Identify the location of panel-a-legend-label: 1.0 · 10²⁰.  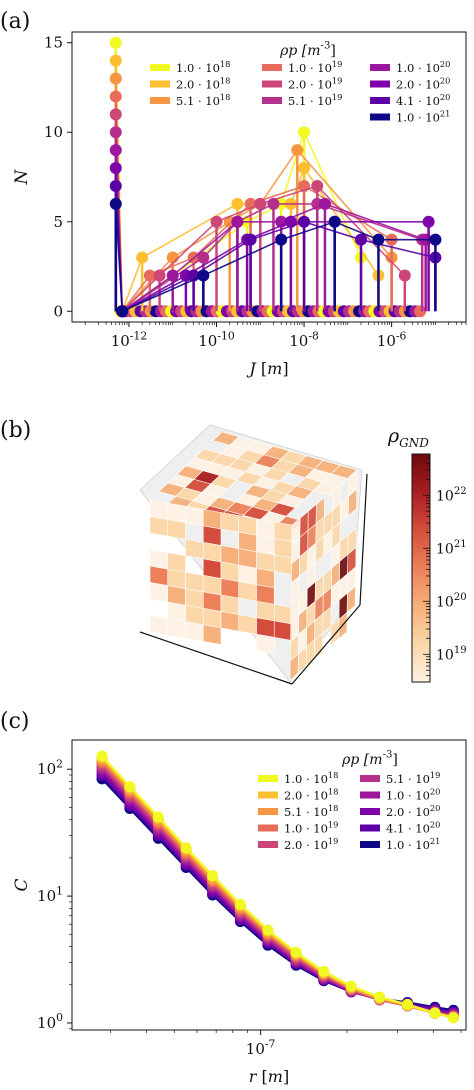
(423, 67).